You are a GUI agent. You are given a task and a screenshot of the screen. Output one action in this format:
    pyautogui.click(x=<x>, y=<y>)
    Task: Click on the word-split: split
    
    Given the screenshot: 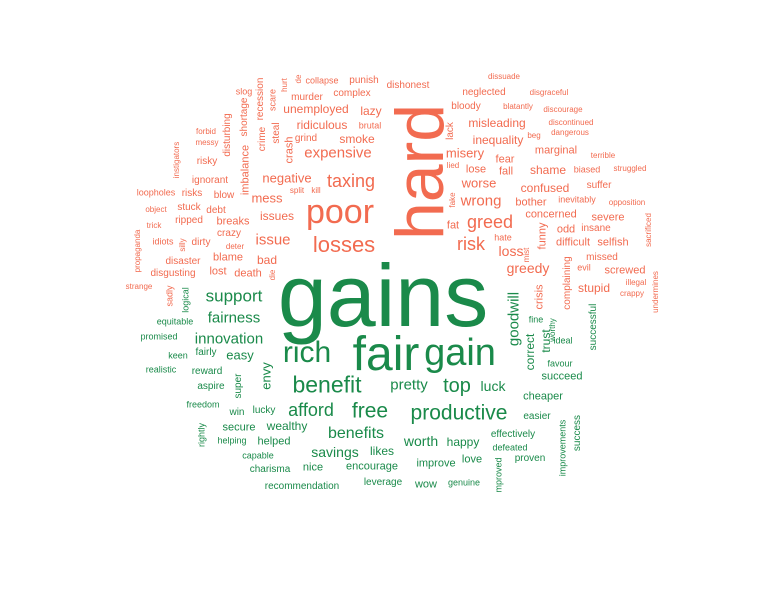 What is the action you would take?
    pyautogui.click(x=297, y=190)
    